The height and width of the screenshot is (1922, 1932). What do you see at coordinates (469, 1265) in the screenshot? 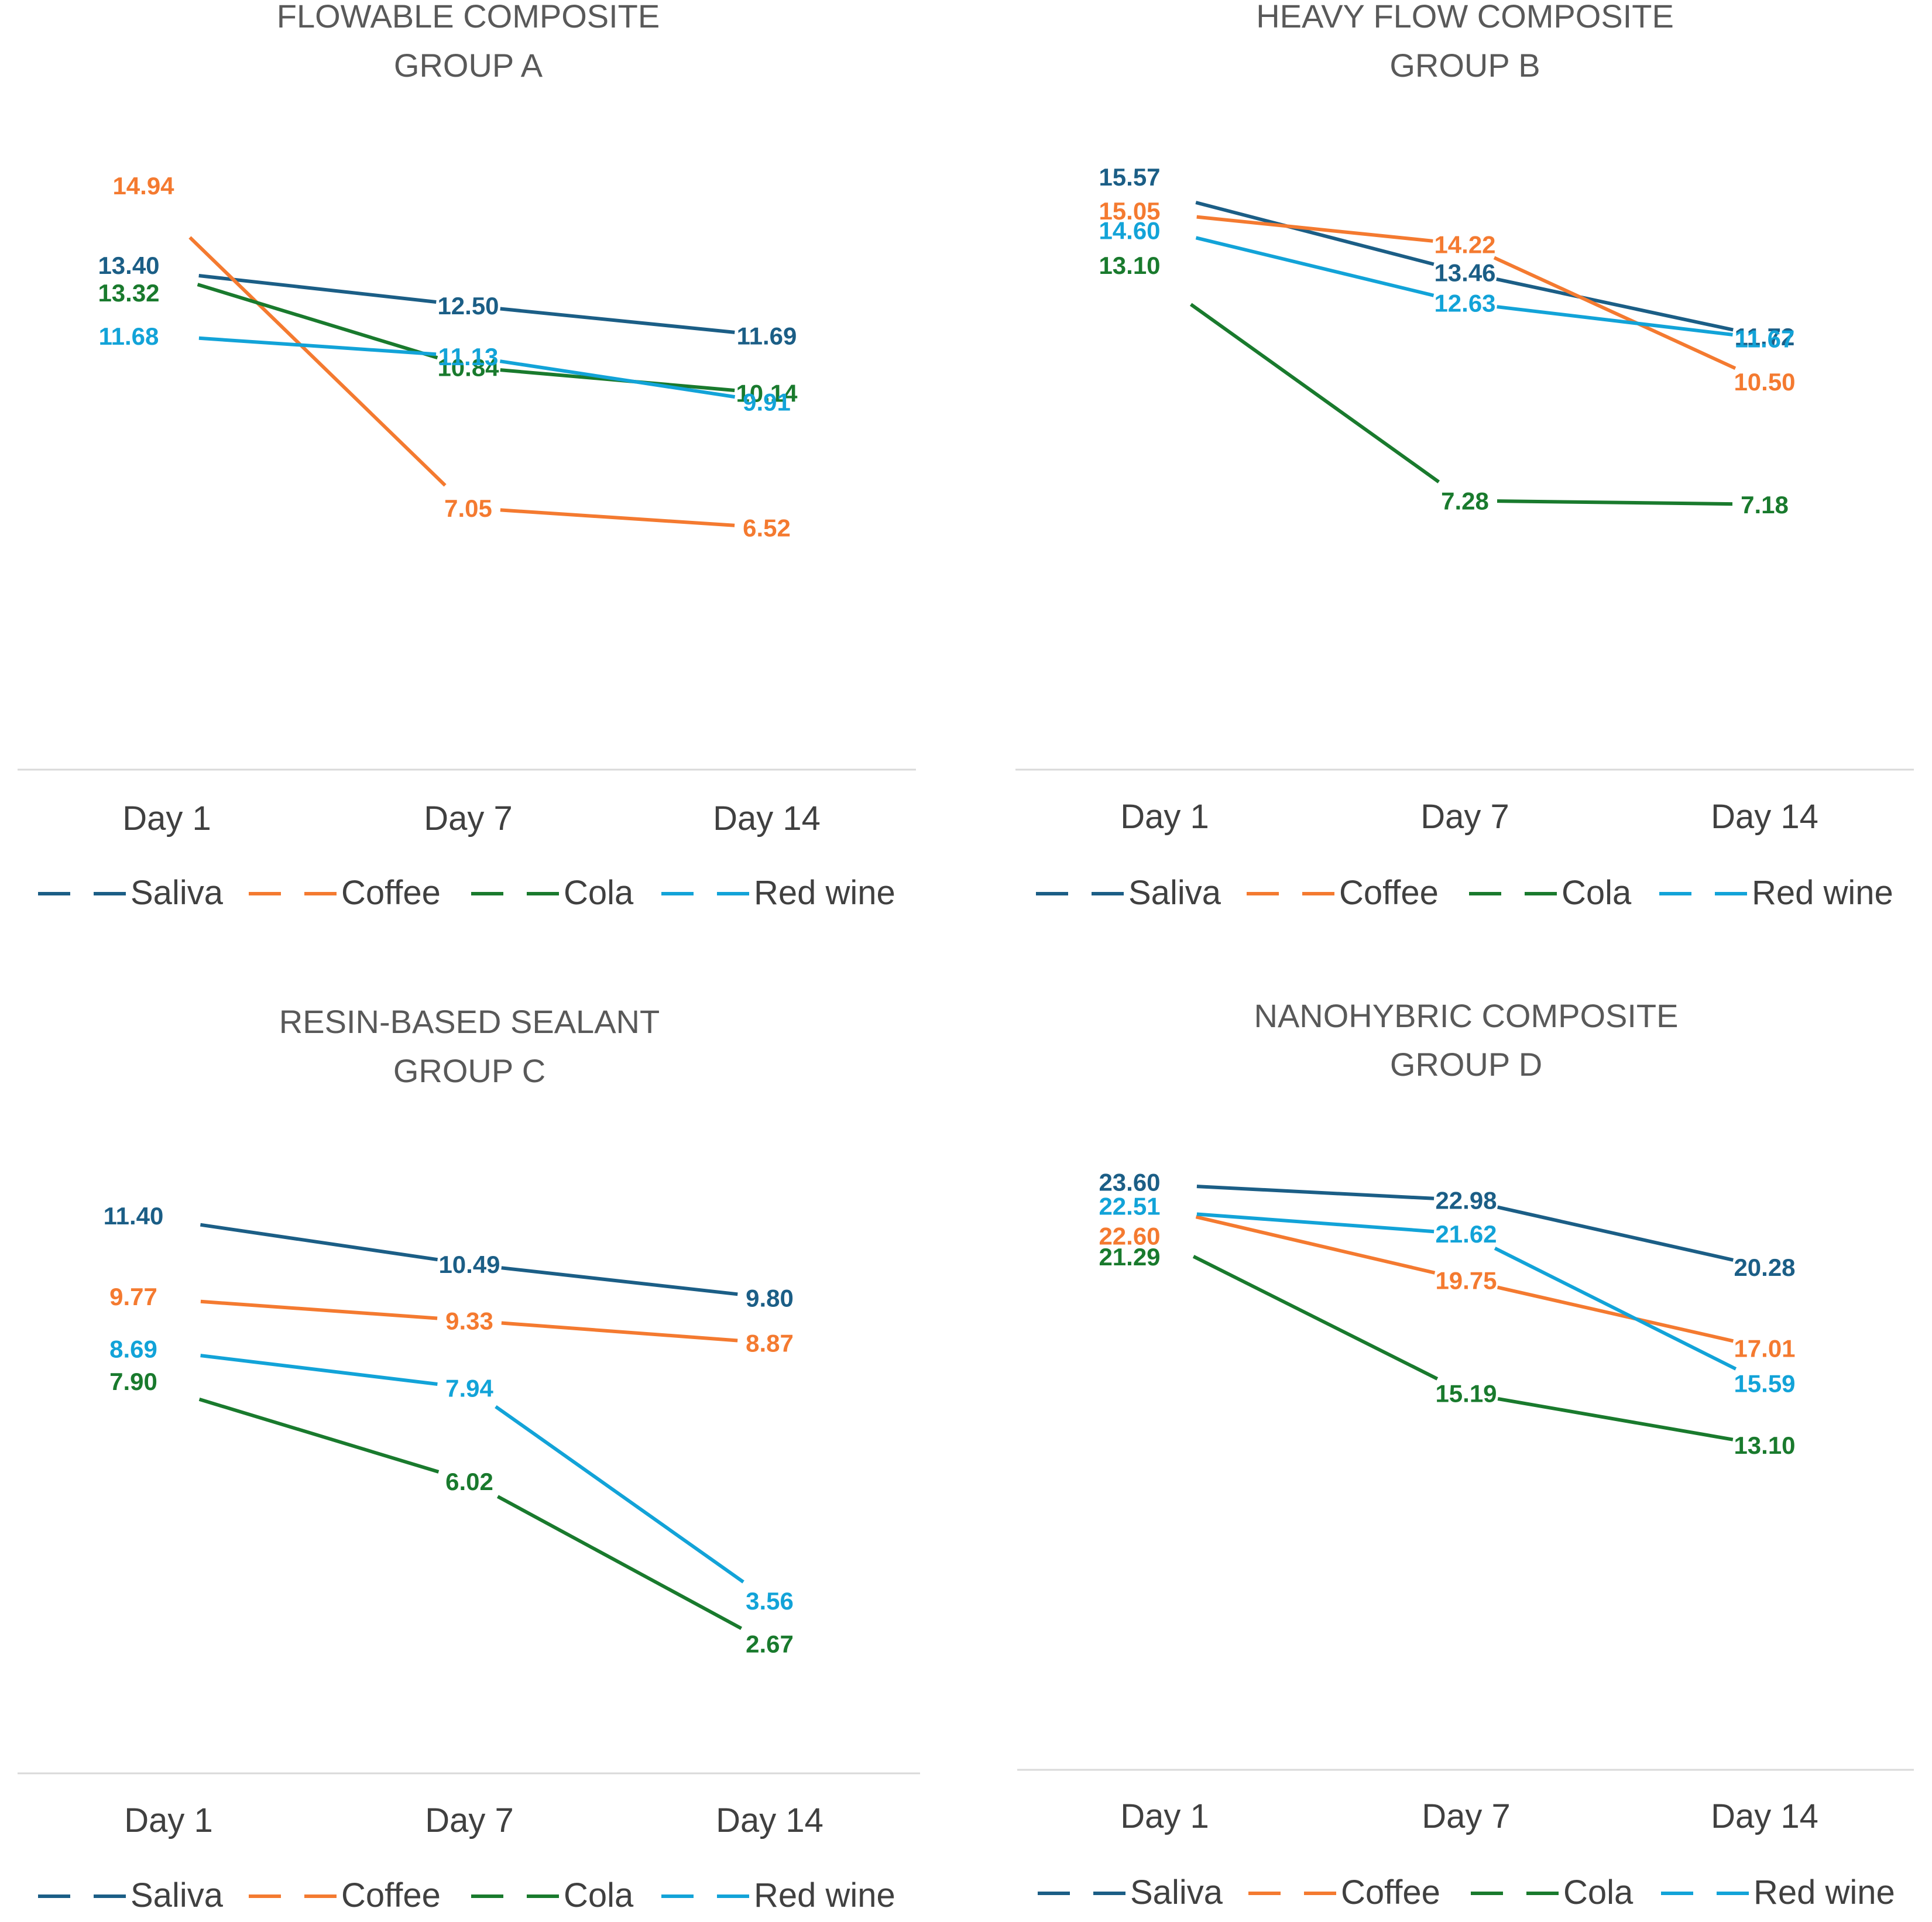
I see `data-label: 10.49` at bounding box center [469, 1265].